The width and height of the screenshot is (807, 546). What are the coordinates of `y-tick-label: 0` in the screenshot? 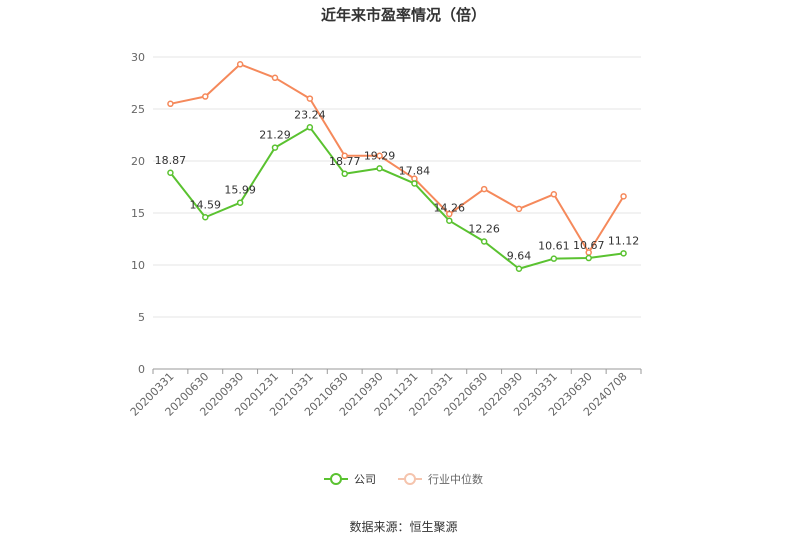 It's located at (141, 369).